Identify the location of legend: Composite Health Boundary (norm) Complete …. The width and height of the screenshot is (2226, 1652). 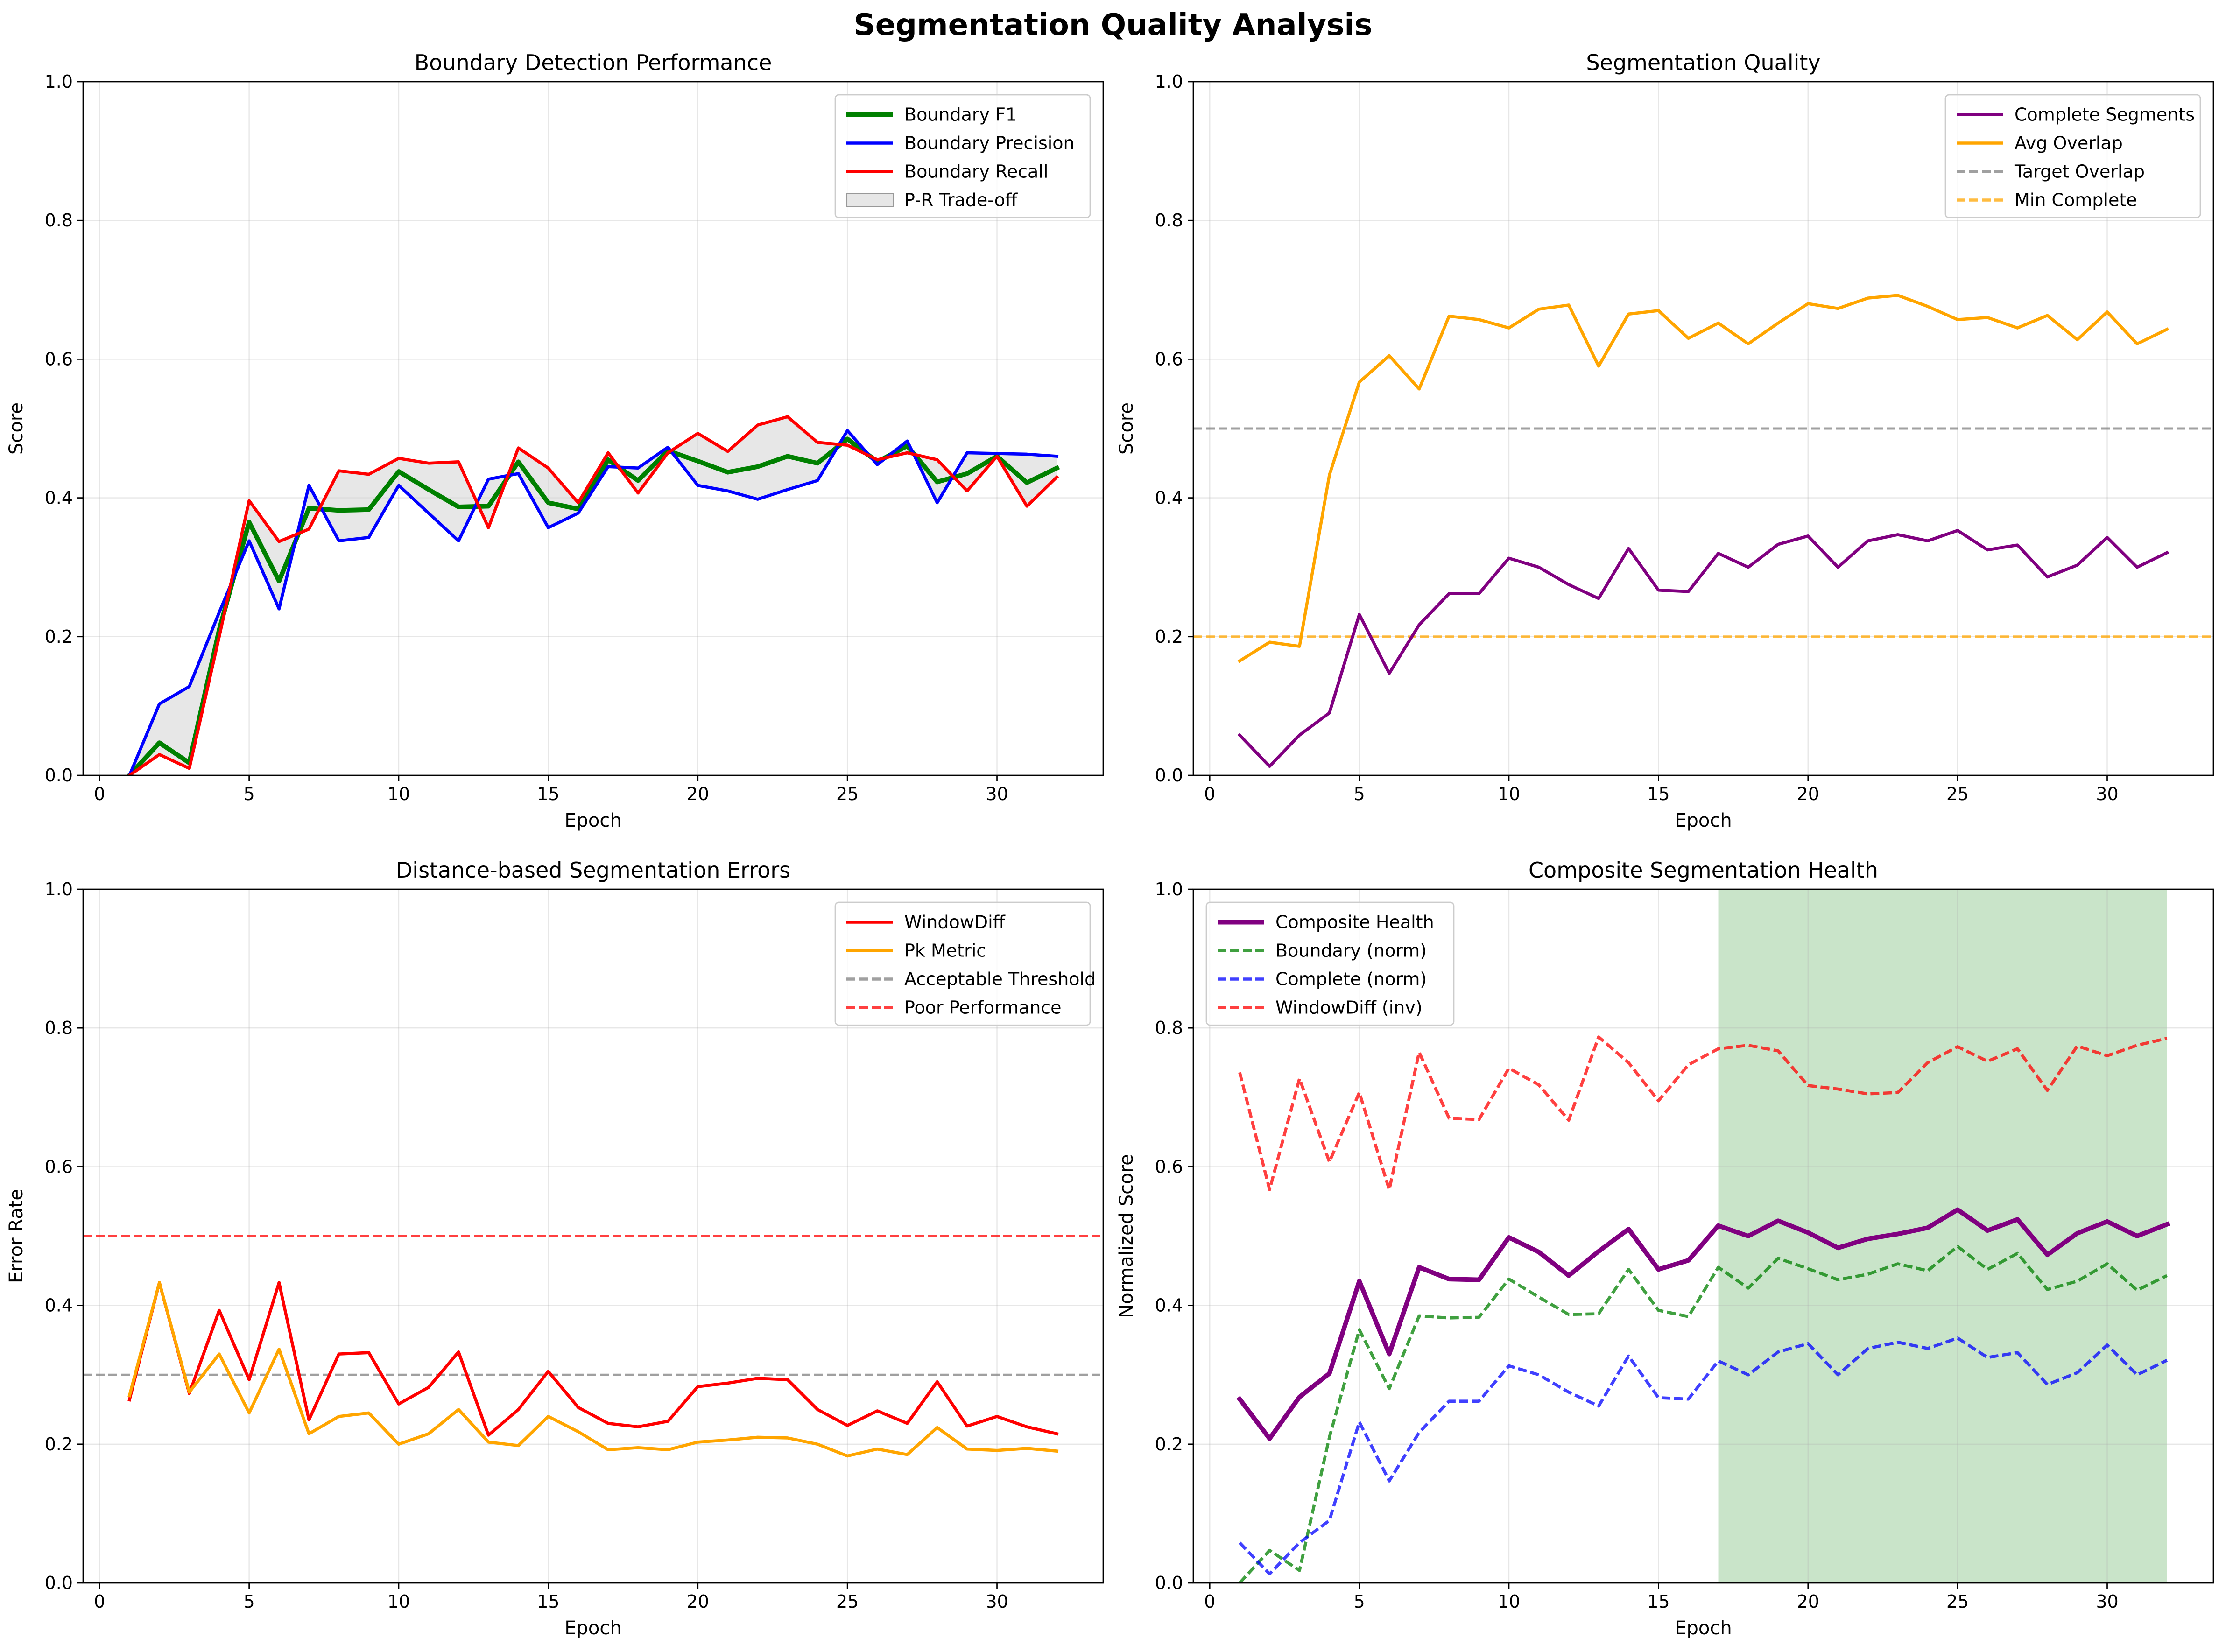
(1330, 964).